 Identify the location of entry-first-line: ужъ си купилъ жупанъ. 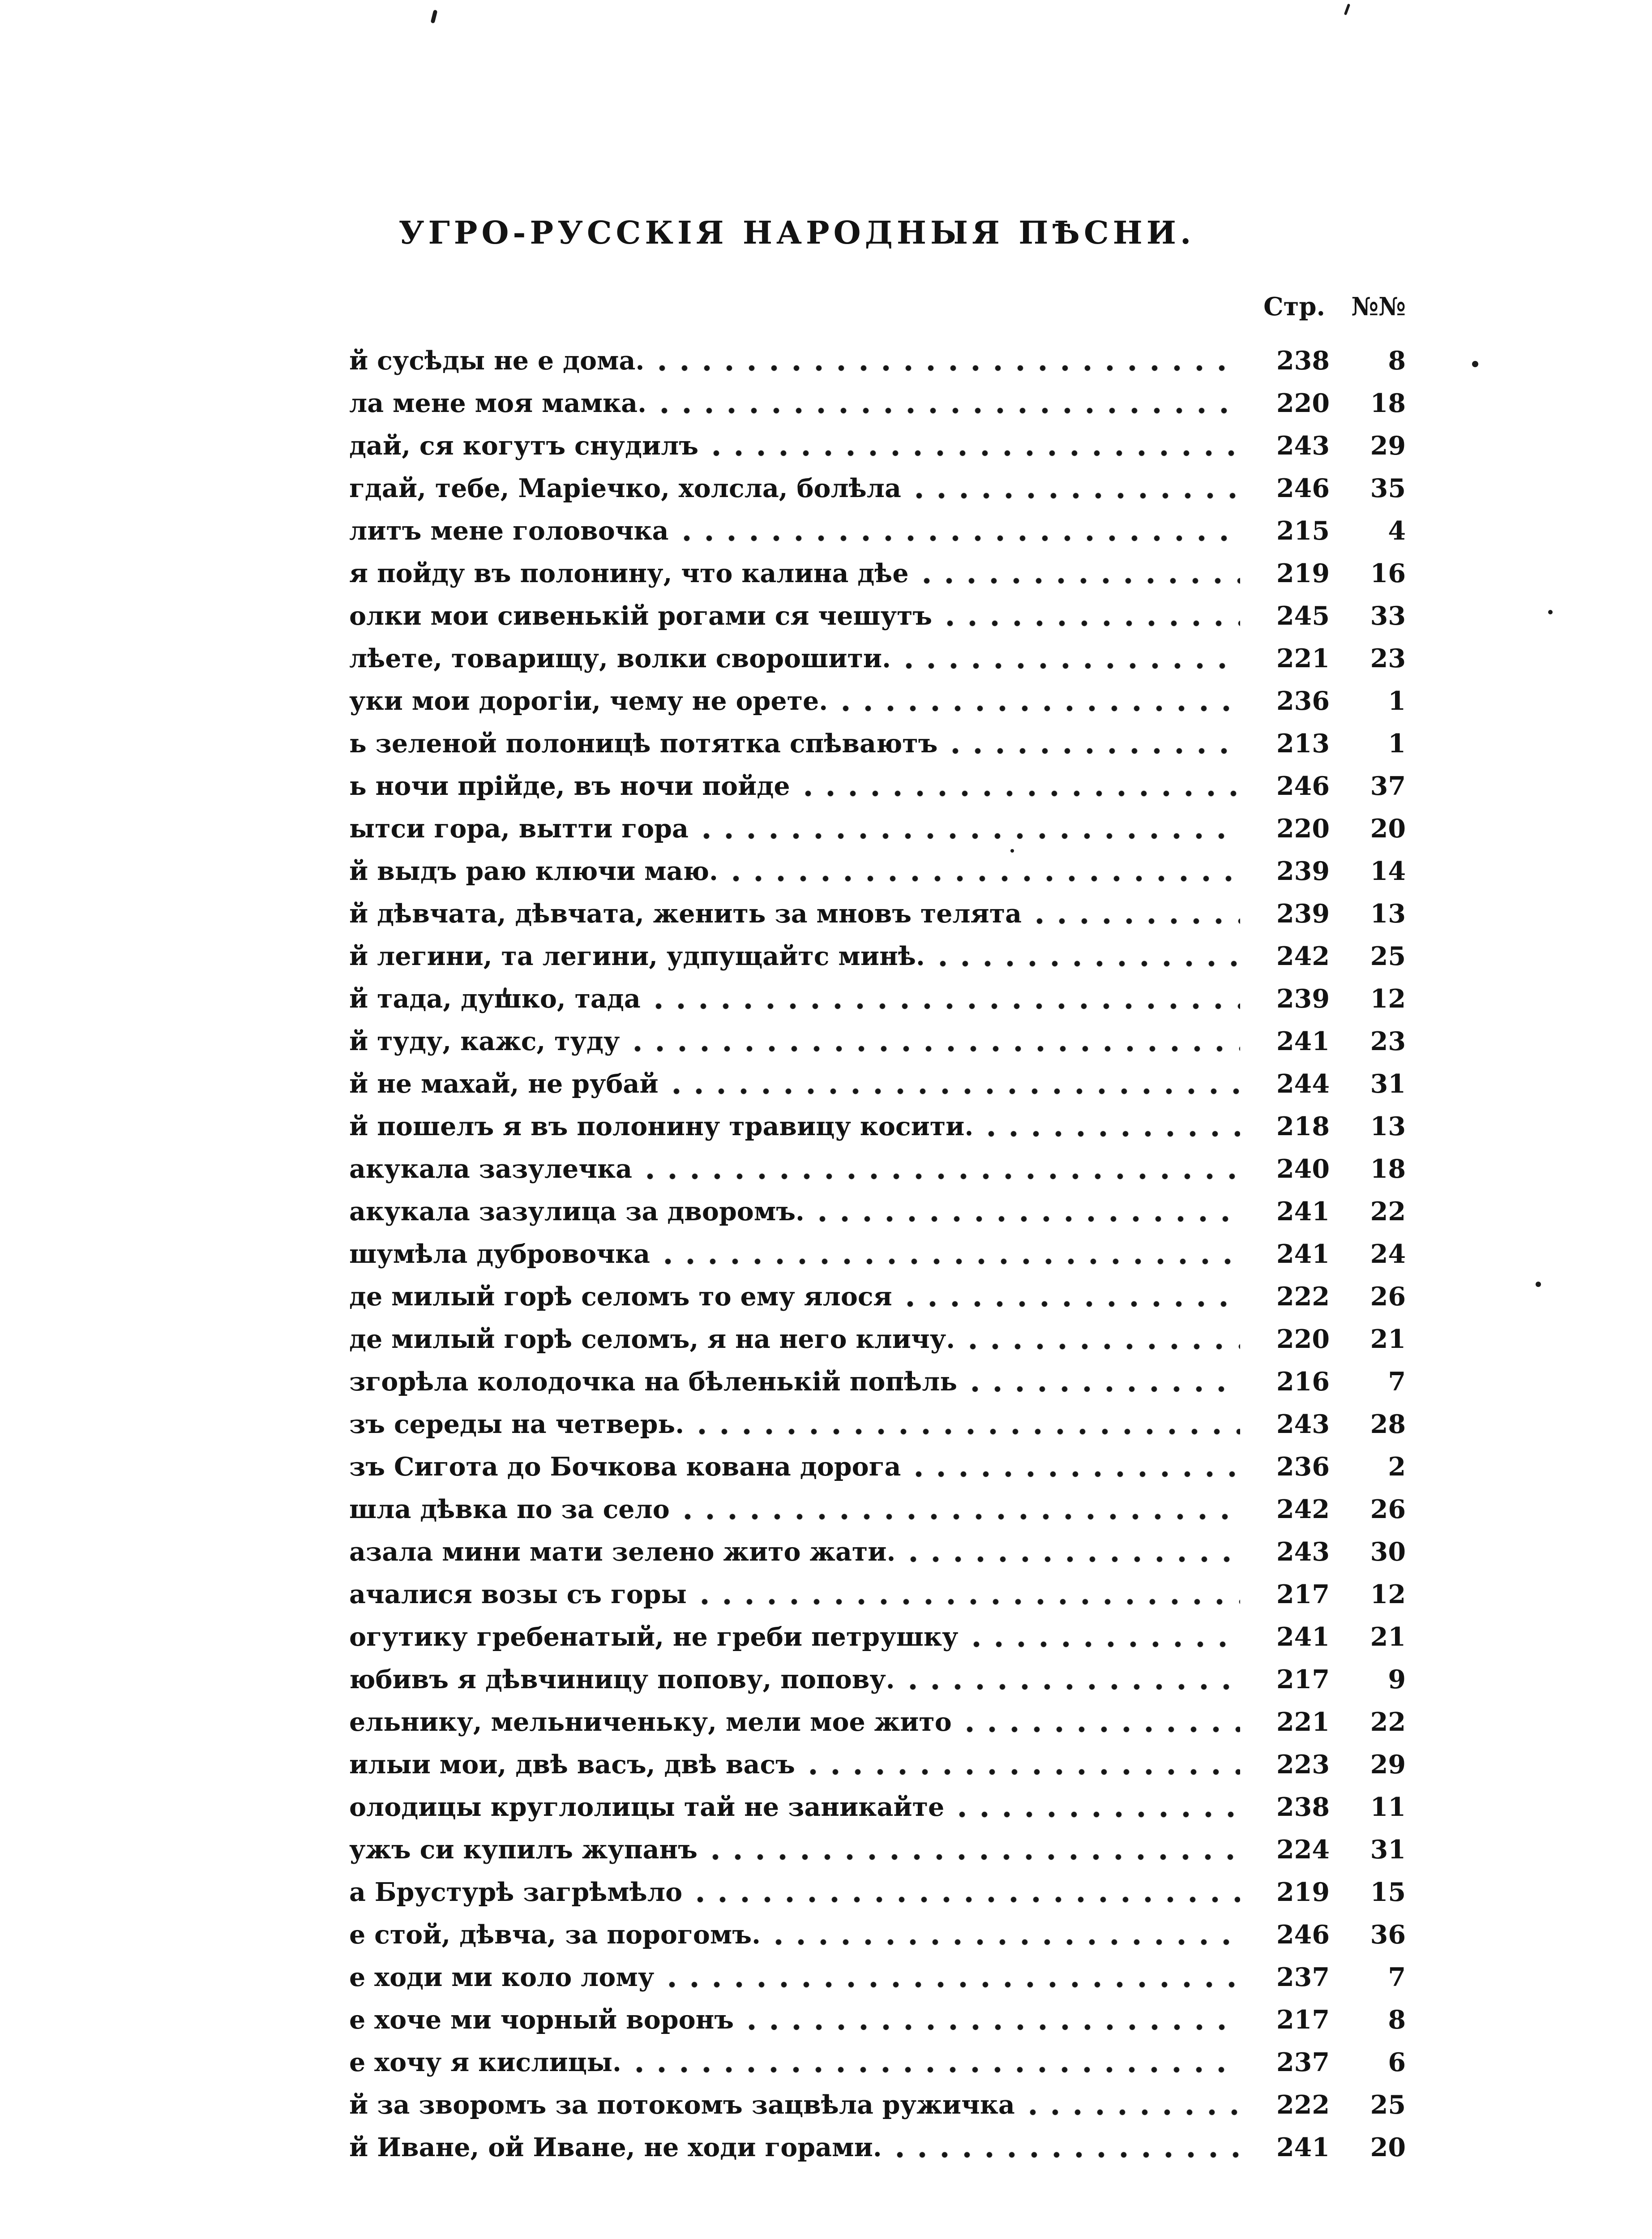
(523, 1850).